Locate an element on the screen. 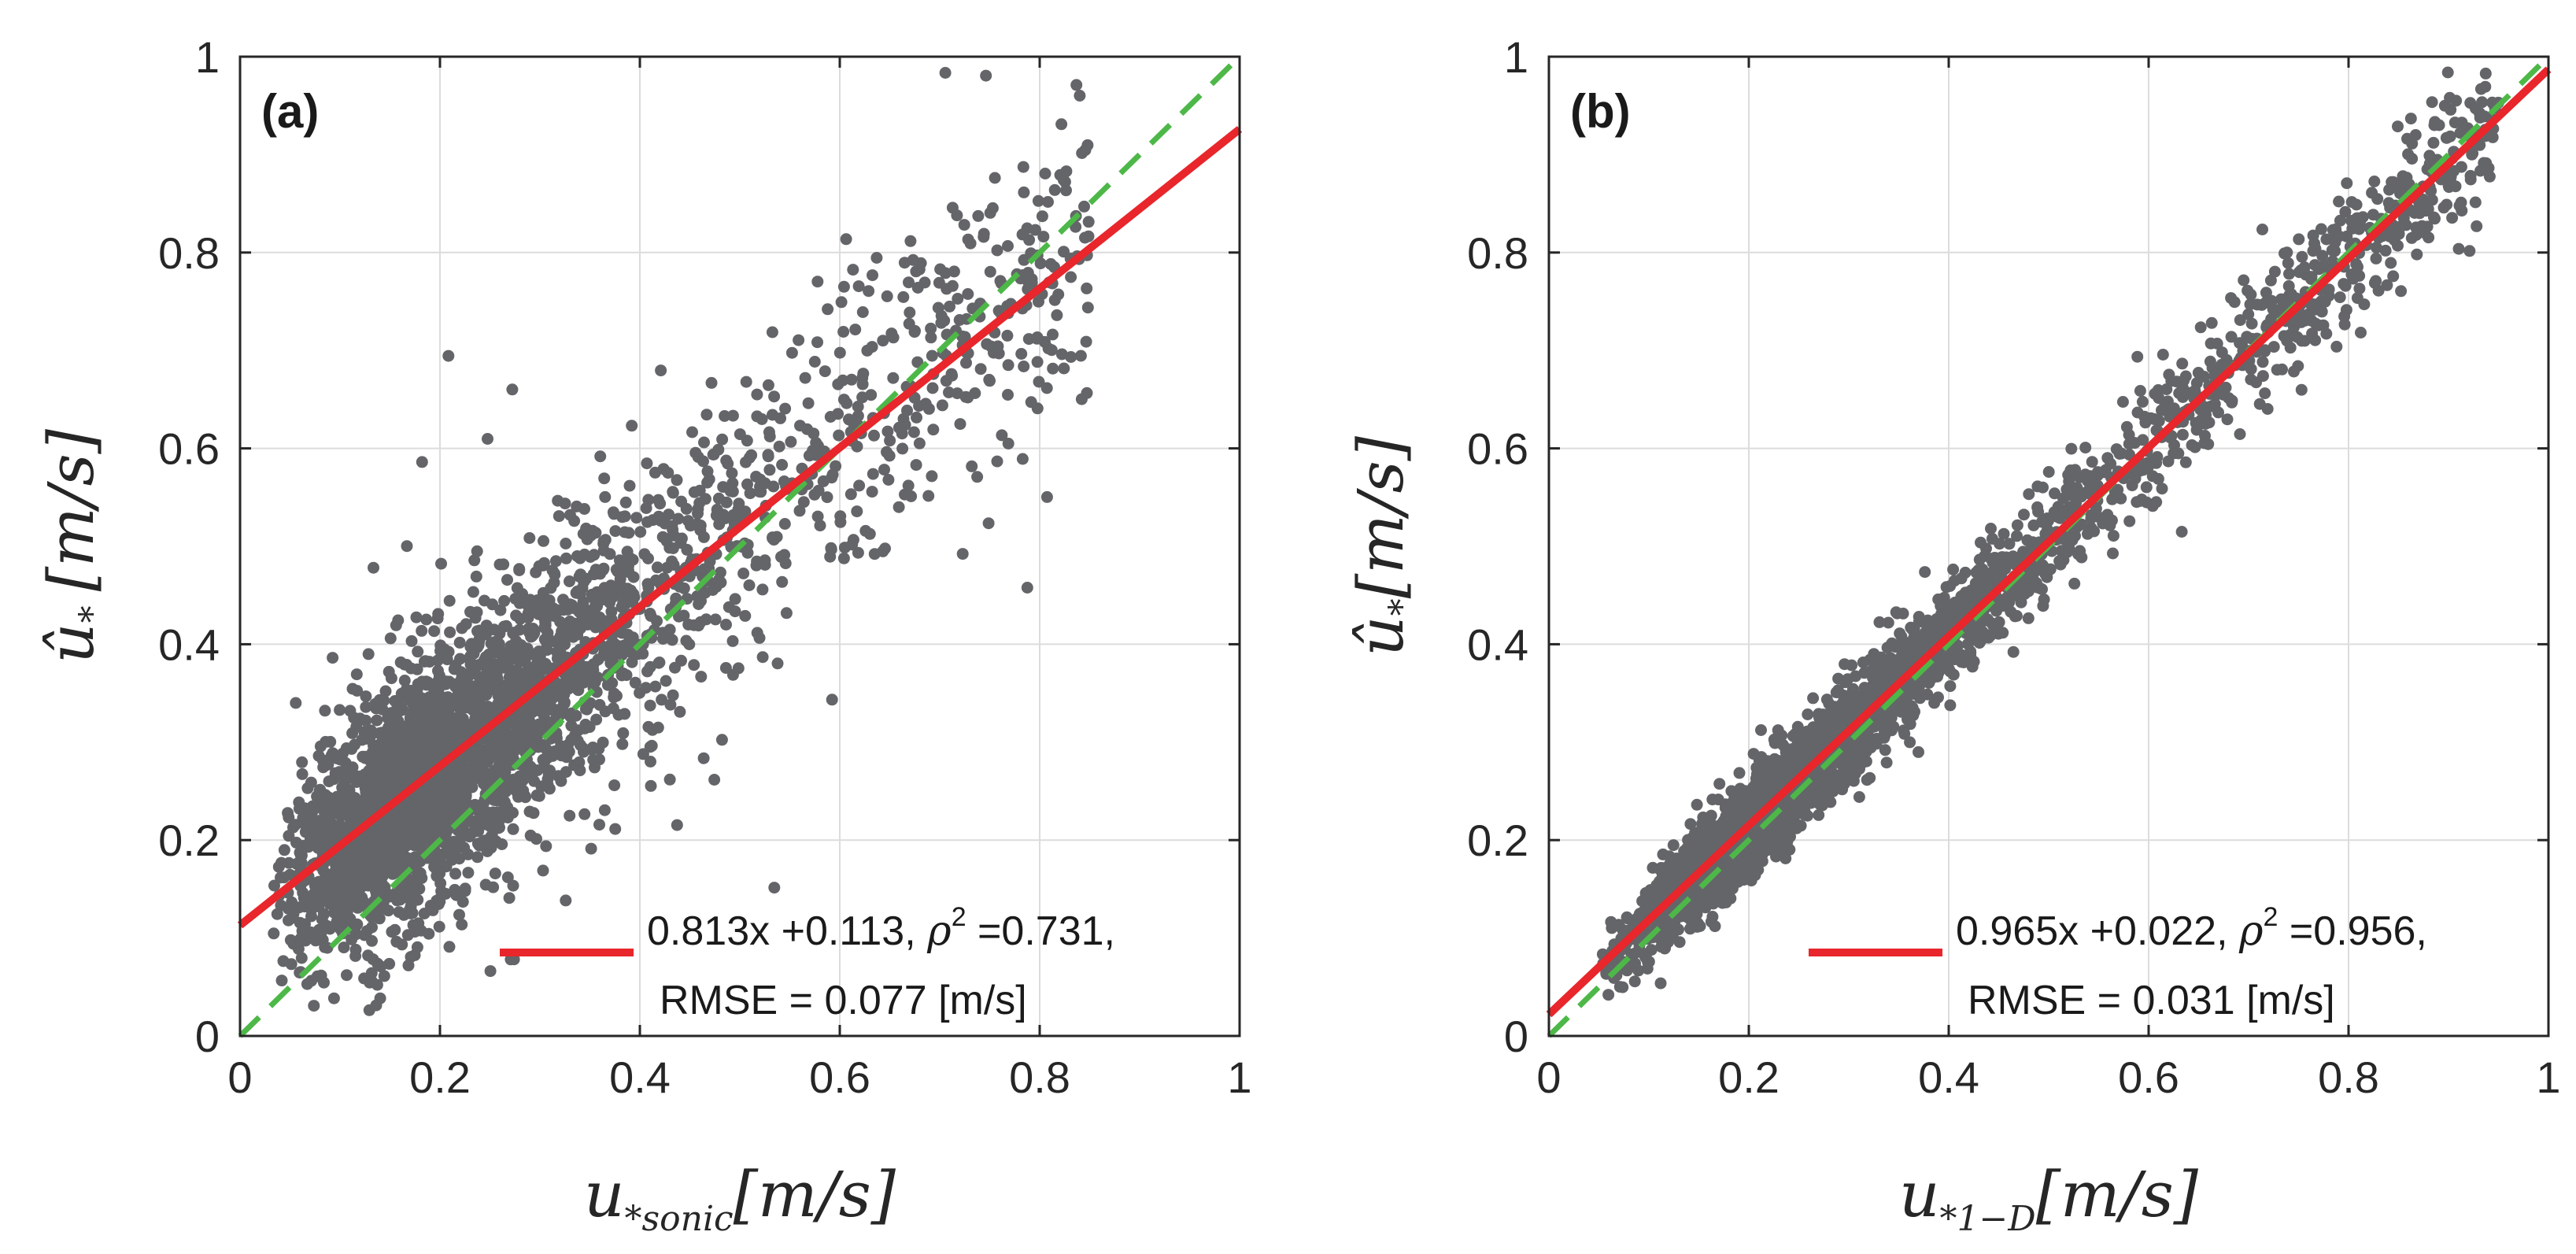 The image size is (2576, 1254). x-tick-label-a-4: 0.8 is located at coordinates (1039, 1077).